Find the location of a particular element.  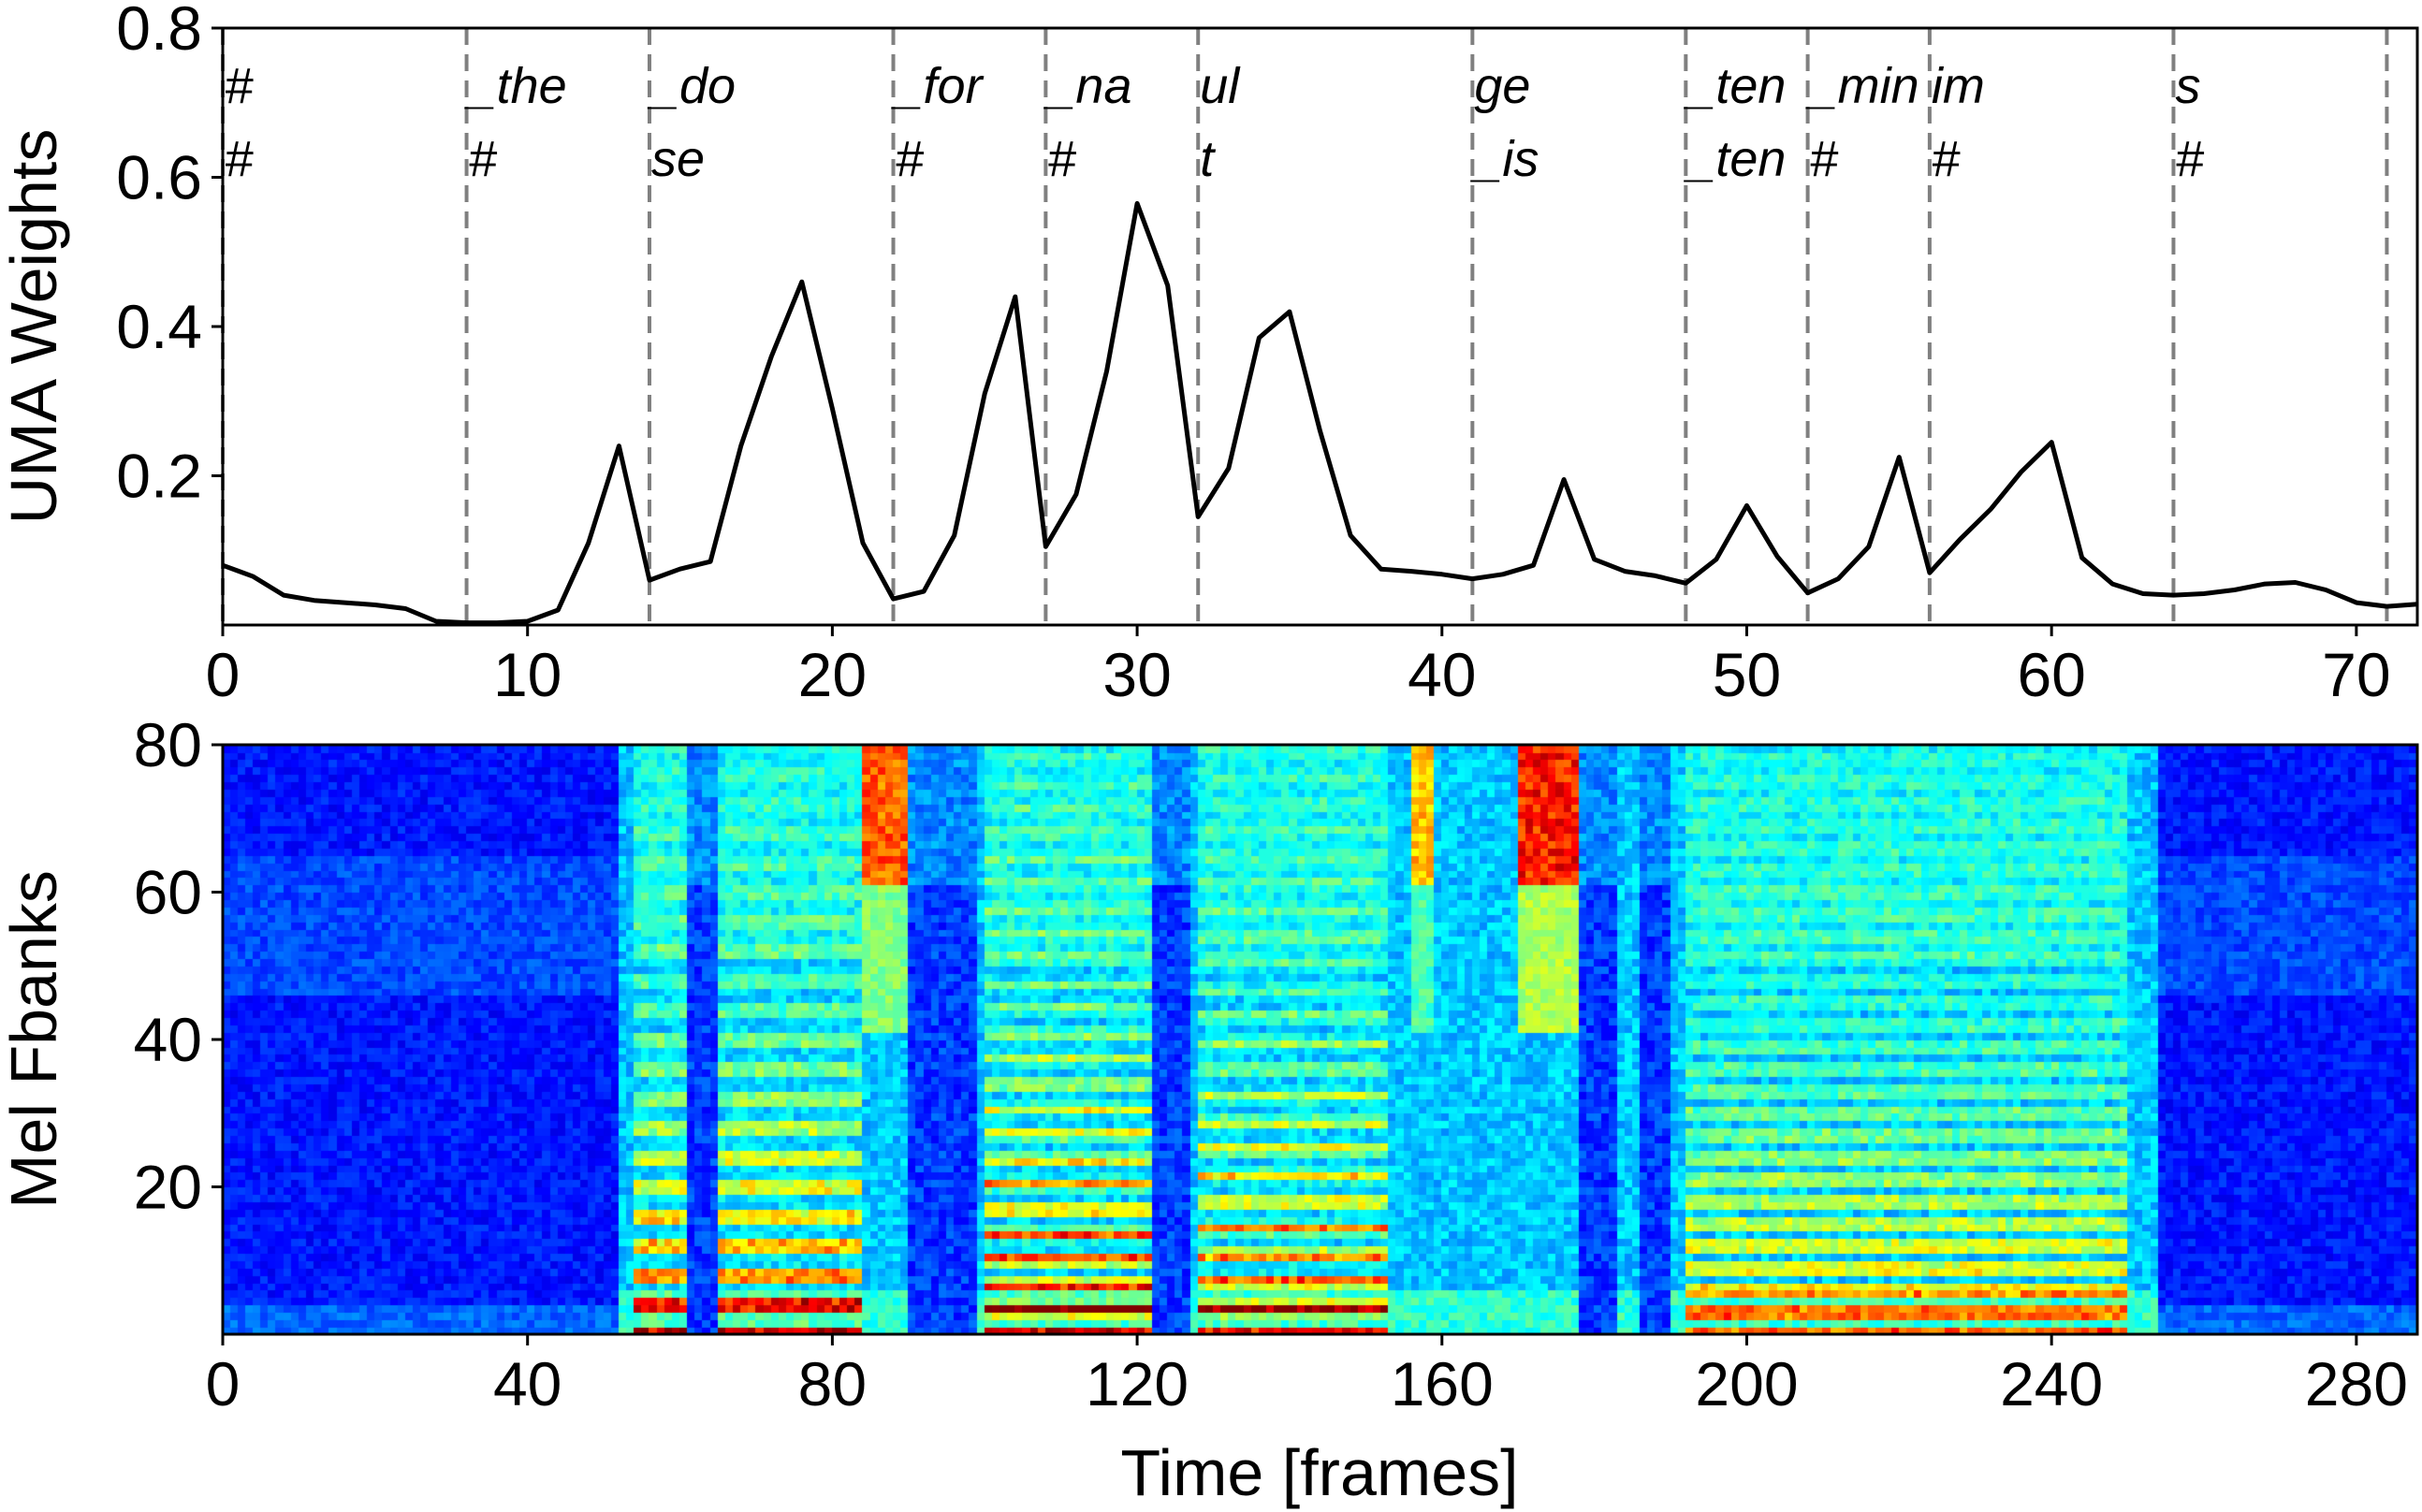

token-label-bottom: _ten is located at coordinates (1734, 159).